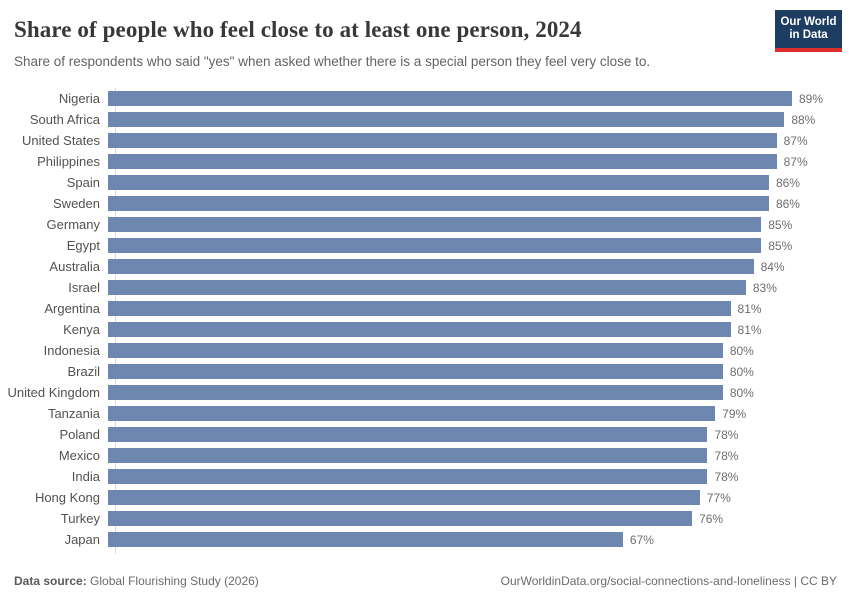 The image size is (850, 600). I want to click on country-label: Kenya, so click(81, 329).